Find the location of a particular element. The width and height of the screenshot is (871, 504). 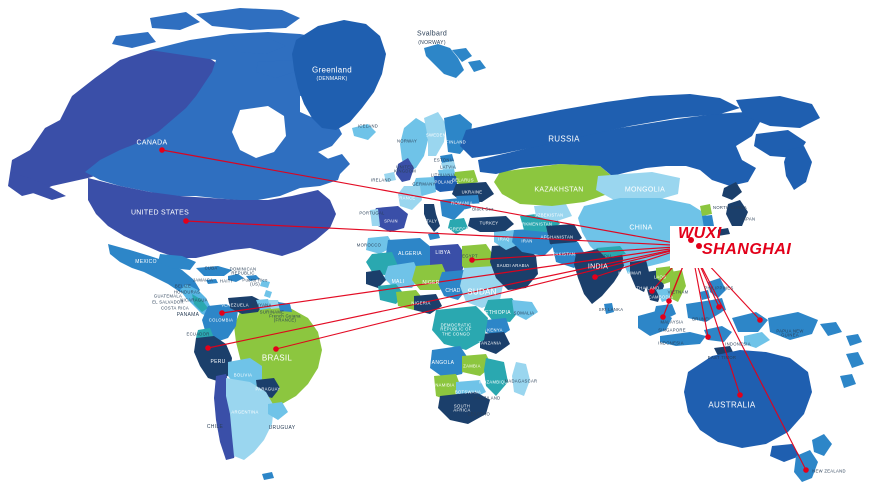

greenland is located at coordinates (339, 80).